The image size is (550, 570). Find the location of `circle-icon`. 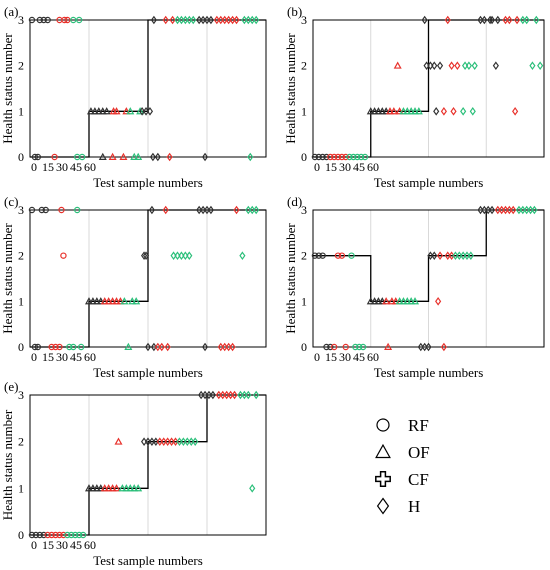

circle-icon is located at coordinates (383, 425).